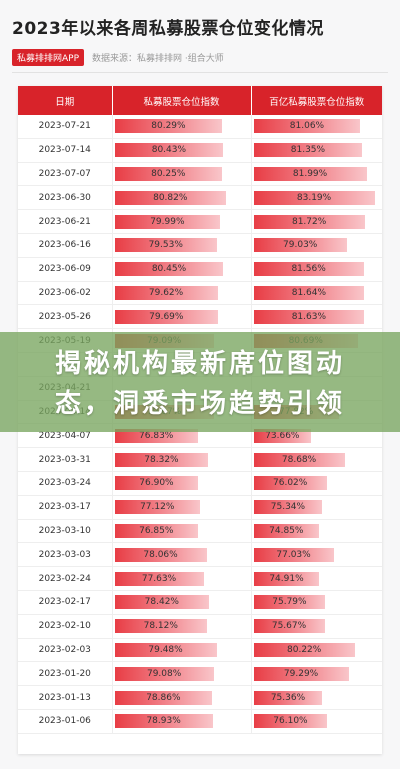 Image resolution: width=400 pixels, height=769 pixels. Describe the element at coordinates (65, 269) in the screenshot. I see `row-date: 2023-06-09` at that location.